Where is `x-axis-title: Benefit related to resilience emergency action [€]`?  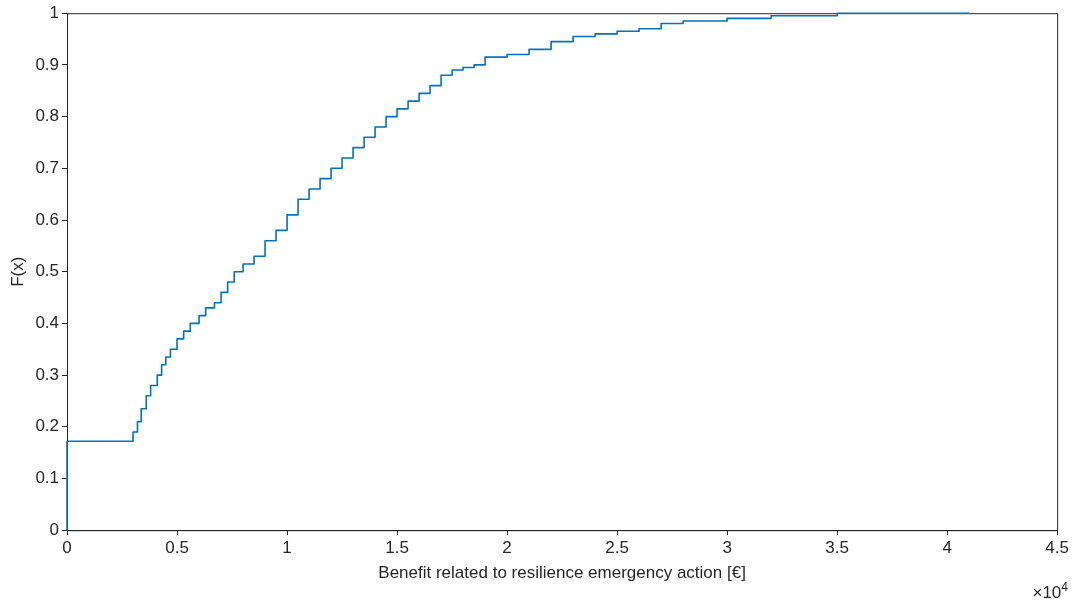
x-axis-title: Benefit related to resilience emergency action [€] is located at coordinates (562, 573).